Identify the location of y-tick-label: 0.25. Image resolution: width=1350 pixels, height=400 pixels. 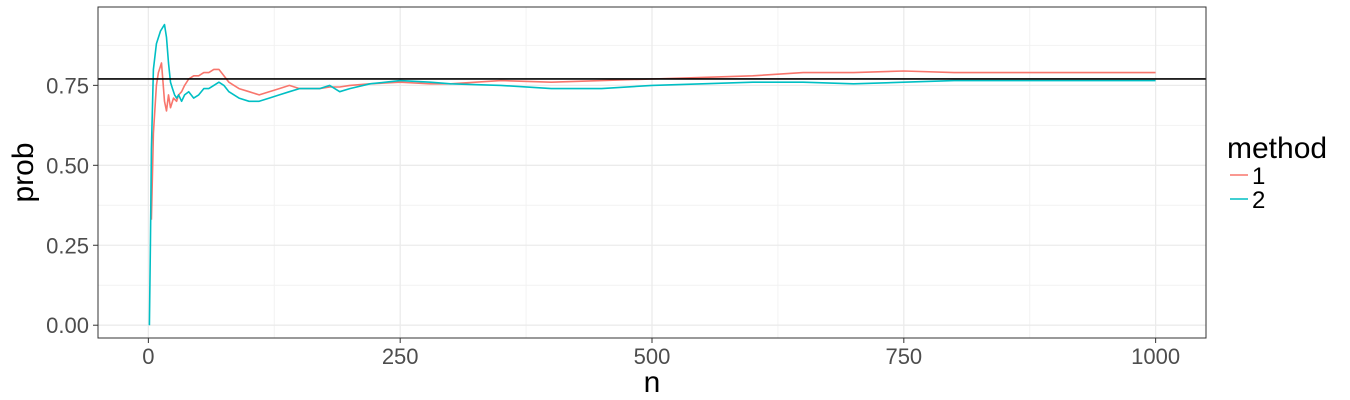
(67, 245).